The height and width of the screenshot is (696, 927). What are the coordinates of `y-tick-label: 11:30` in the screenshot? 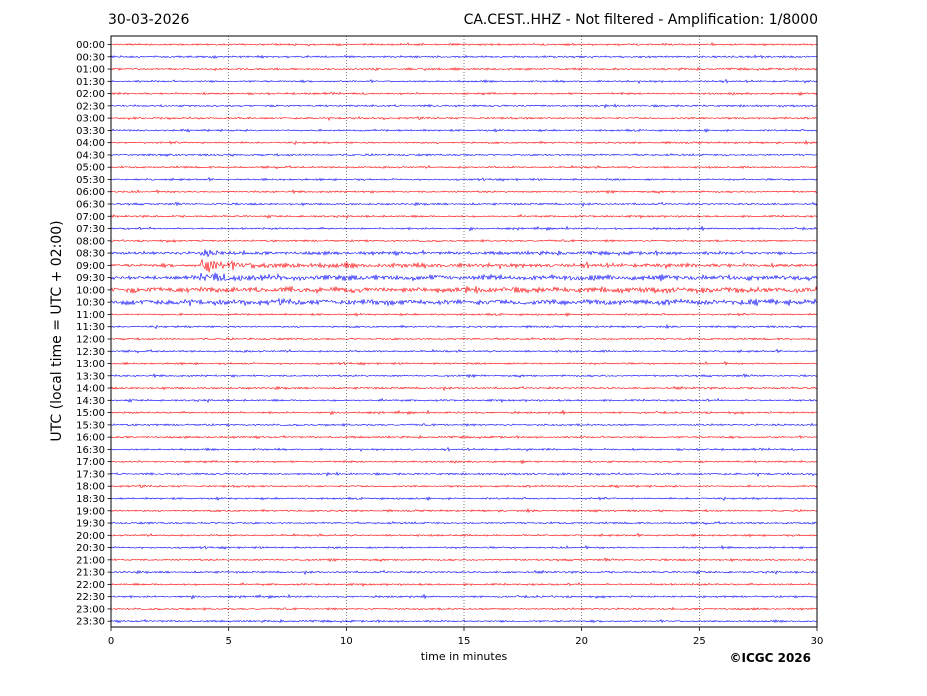 It's located at (90, 327).